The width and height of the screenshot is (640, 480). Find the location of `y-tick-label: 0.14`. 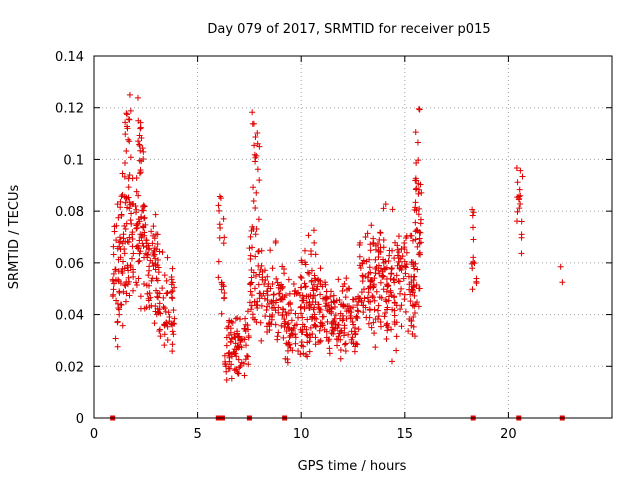

y-tick-label: 0.14 is located at coordinates (69, 57).